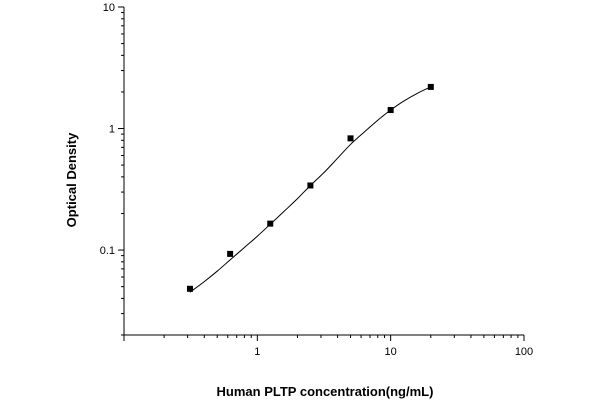  What do you see at coordinates (112, 169) in the screenshot?
I see `y-axis-ticks: 0.1 1 10` at bounding box center [112, 169].